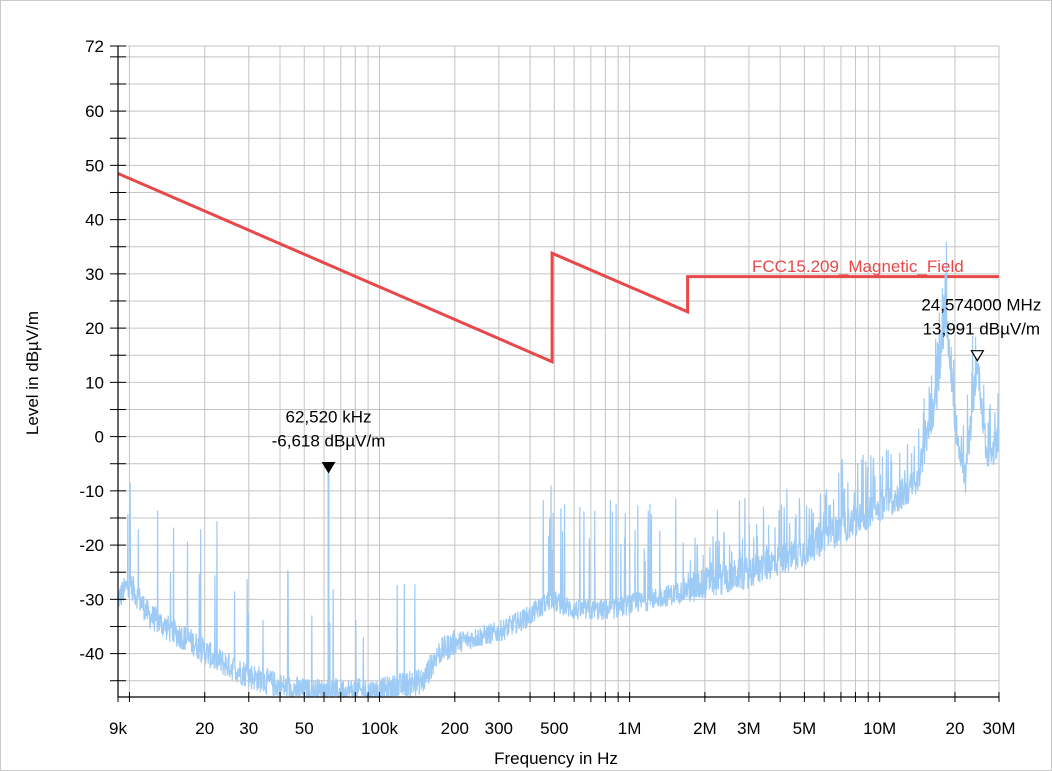 The width and height of the screenshot is (1052, 771). What do you see at coordinates (94, 111) in the screenshot?
I see `y-tick-label: 60` at bounding box center [94, 111].